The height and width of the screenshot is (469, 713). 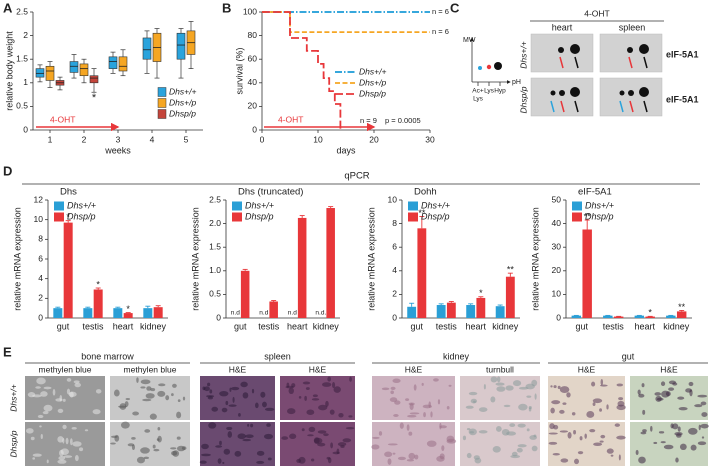 I want to click on schematic-x-label: pH, so click(x=516, y=82).